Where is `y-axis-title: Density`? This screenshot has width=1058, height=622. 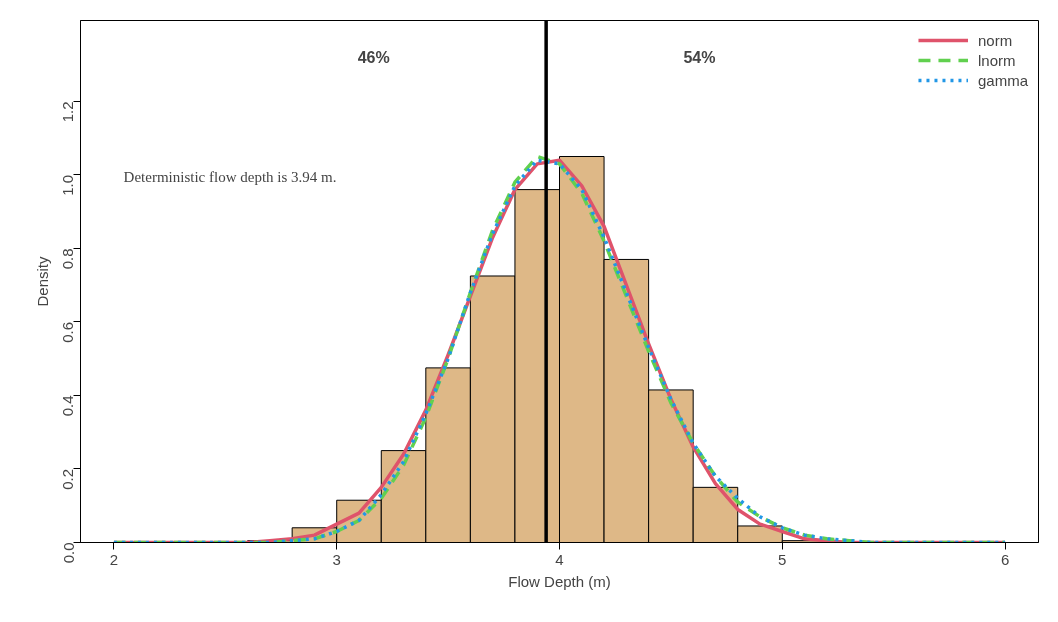 y-axis-title: Density is located at coordinates (42, 281).